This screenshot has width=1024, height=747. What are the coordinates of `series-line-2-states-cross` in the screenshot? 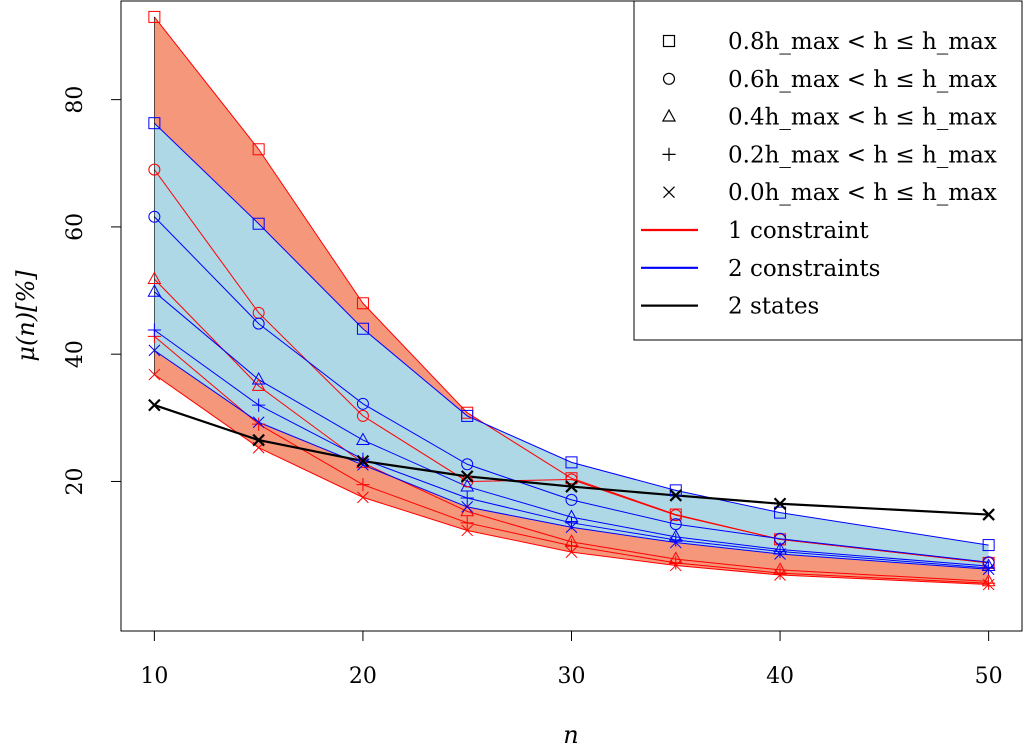 It's located at (571, 460).